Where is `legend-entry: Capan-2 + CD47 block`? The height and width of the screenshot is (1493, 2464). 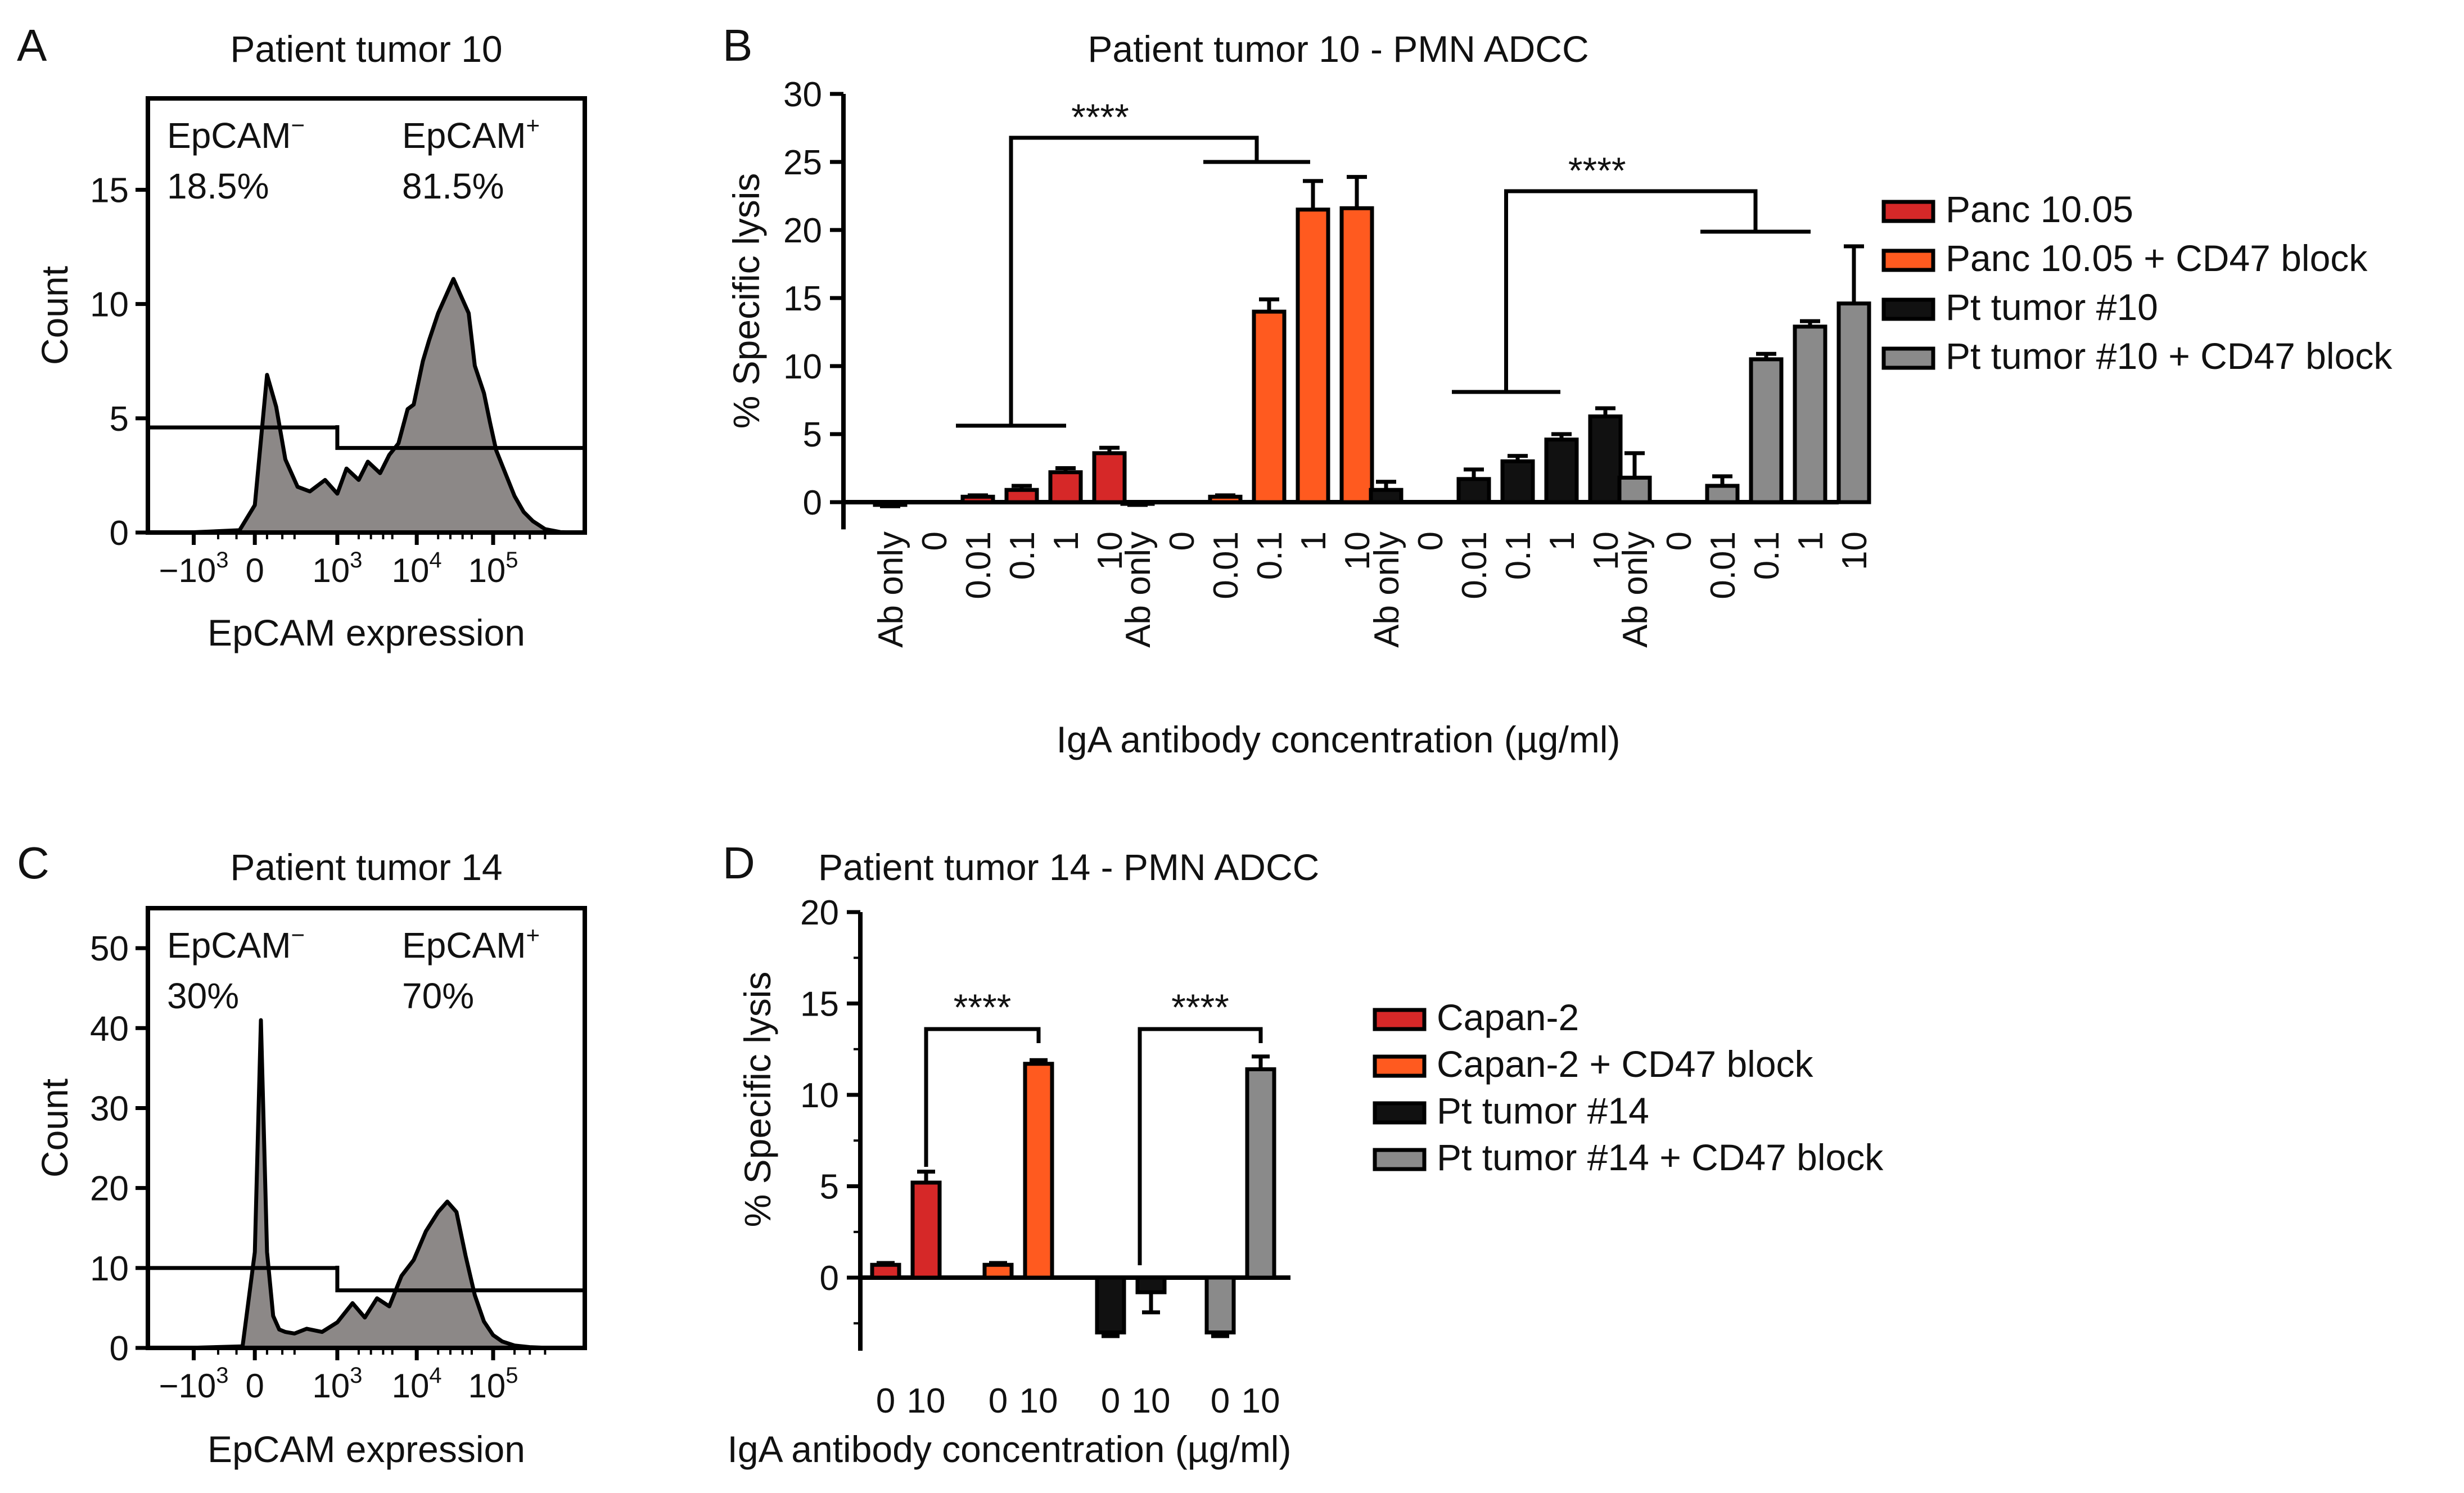 legend-entry: Capan-2 + CD47 block is located at coordinates (1625, 1064).